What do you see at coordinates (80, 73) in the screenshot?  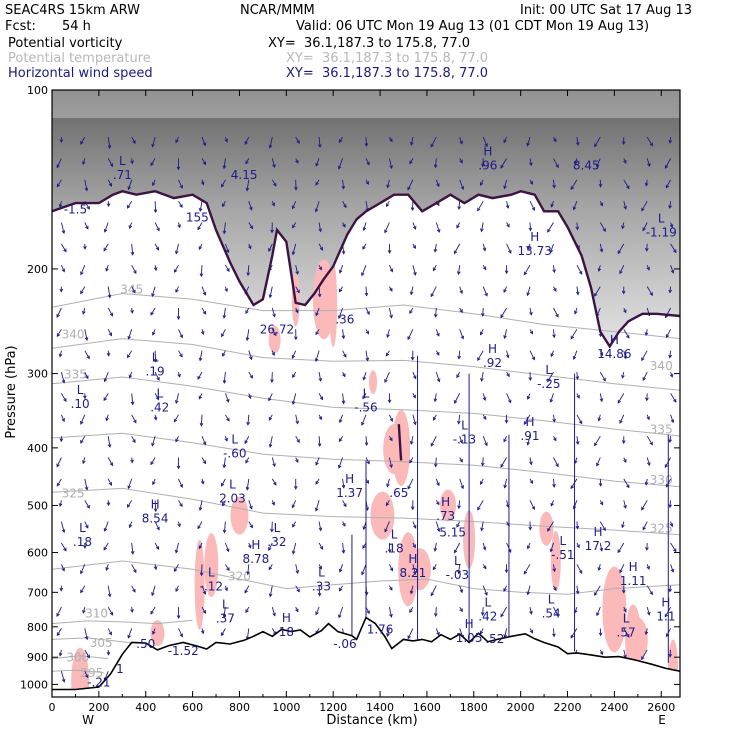 I see `field-wind-name: Horizontal wind speed` at bounding box center [80, 73].